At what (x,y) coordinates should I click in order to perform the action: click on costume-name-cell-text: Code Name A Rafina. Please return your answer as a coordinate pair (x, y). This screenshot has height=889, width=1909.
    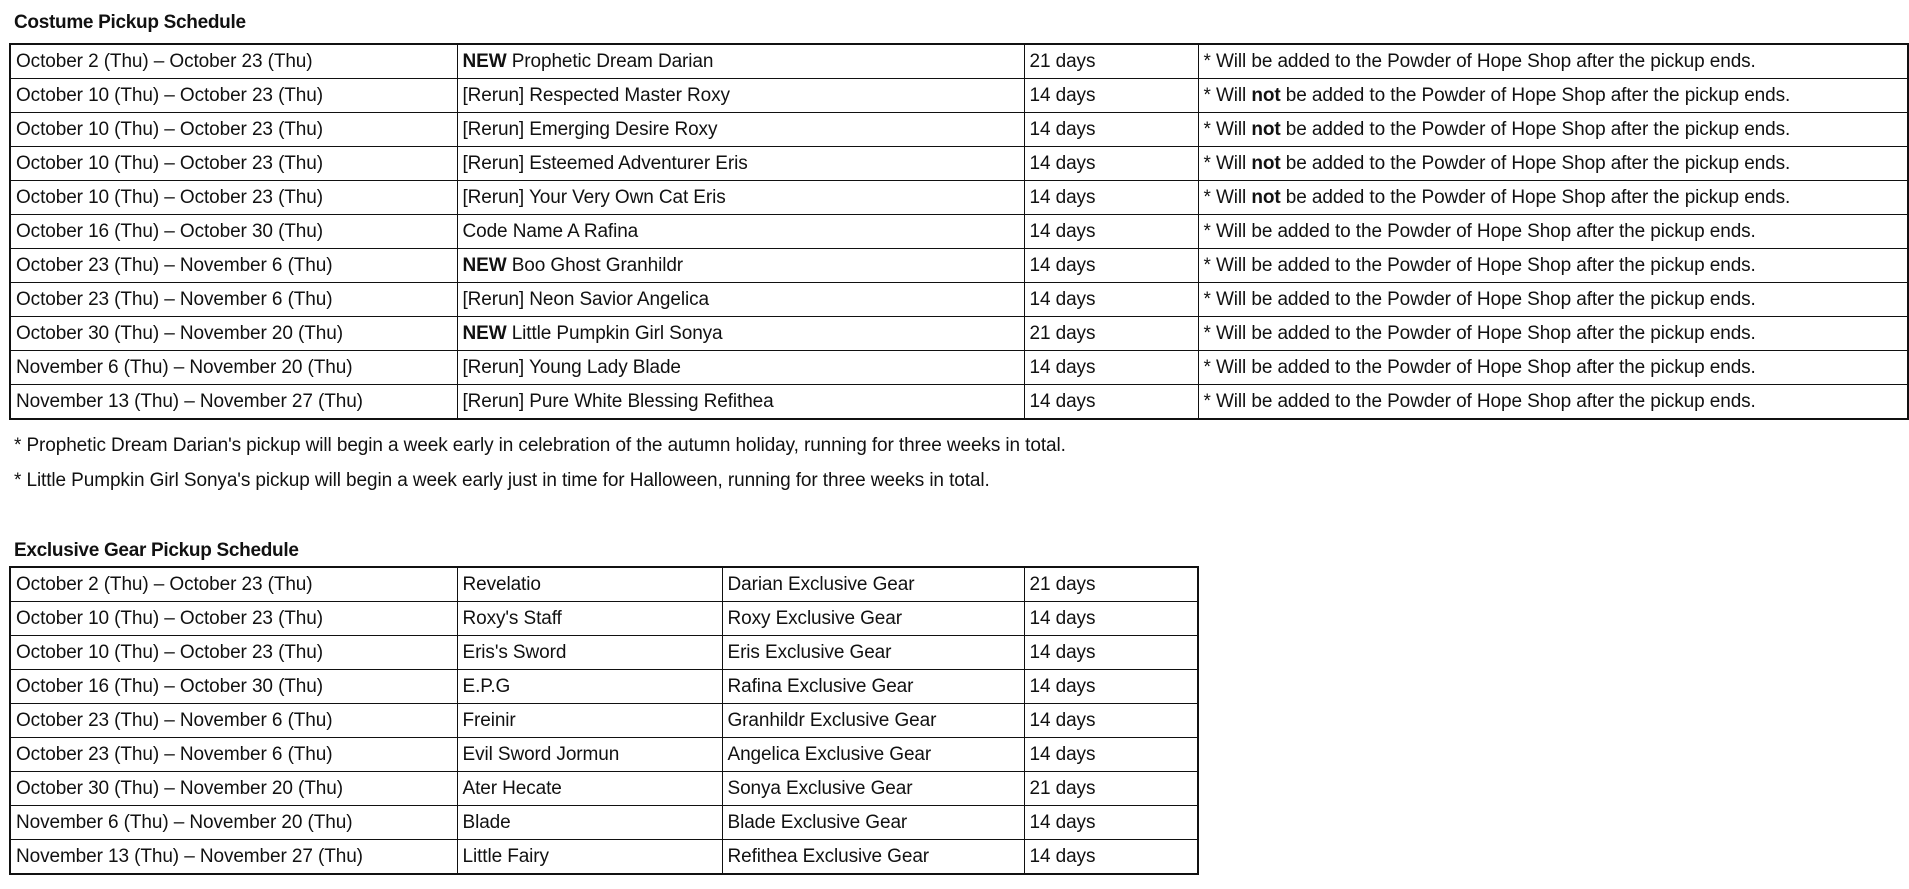
    Looking at the image, I should click on (550, 231).